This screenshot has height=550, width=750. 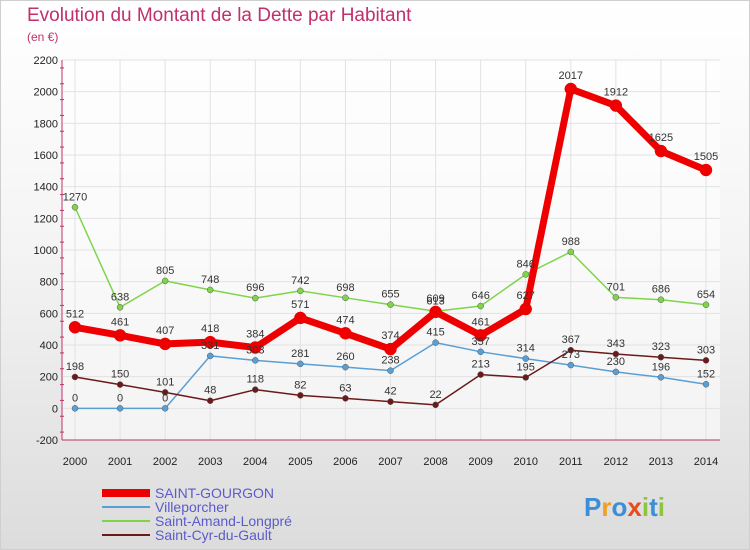 I want to click on x-tick-label: 2005, so click(x=300, y=462).